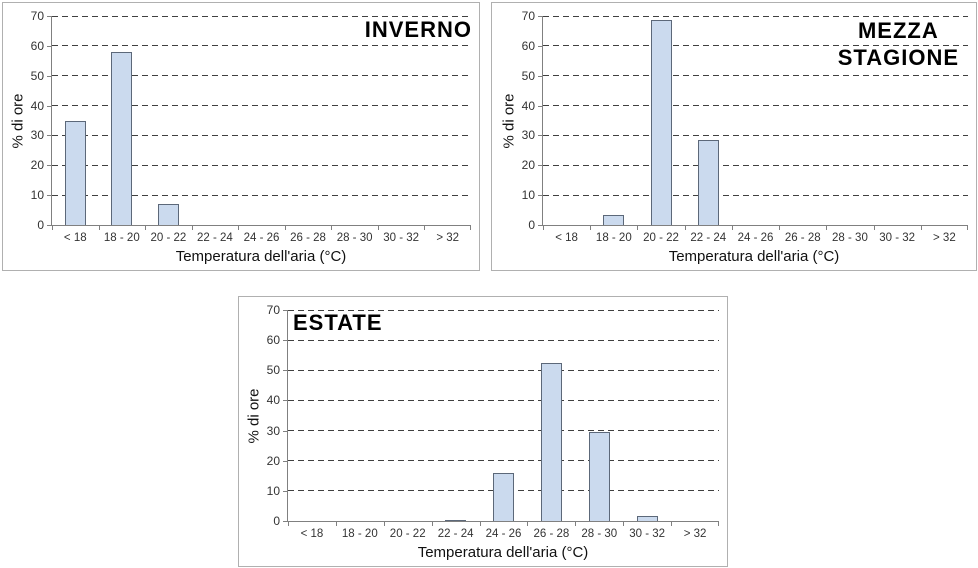 The image size is (978, 568). I want to click on chart-title-mezza-stagione: MEZZA STAGIONE, so click(898, 44).